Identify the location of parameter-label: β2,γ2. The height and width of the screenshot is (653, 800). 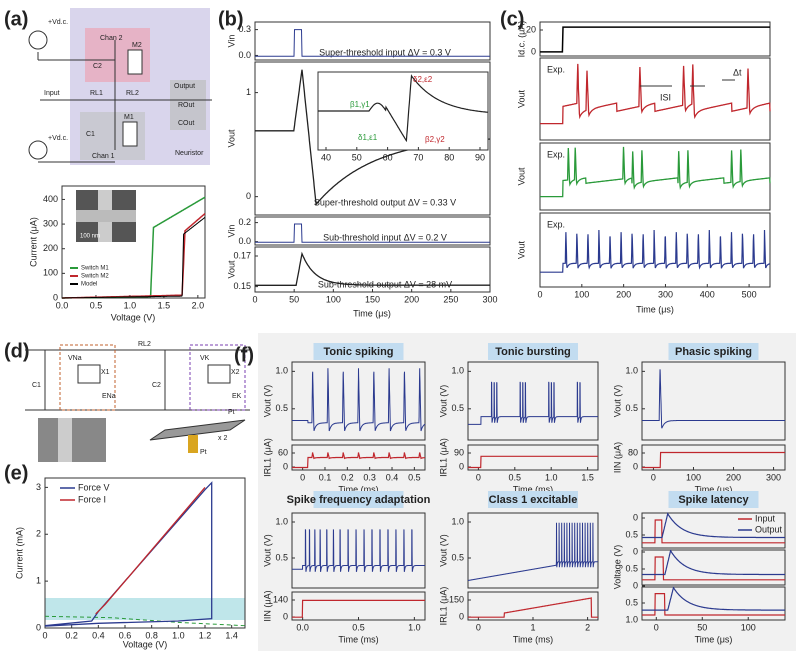
(435, 139).